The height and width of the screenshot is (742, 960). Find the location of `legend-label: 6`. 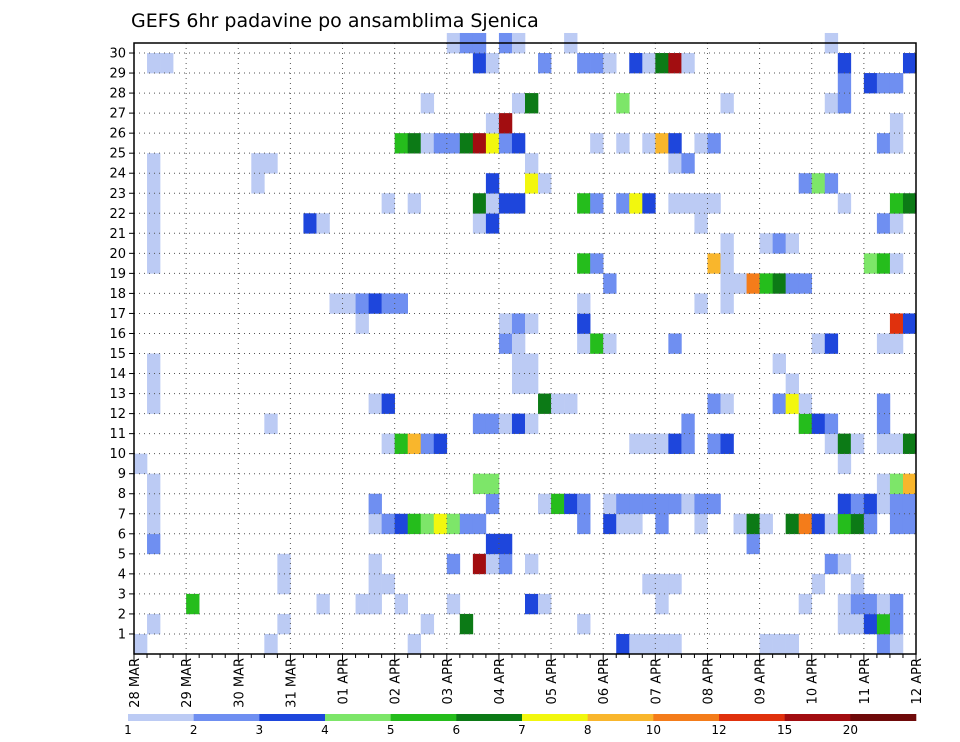

legend-label: 6 is located at coordinates (457, 730).